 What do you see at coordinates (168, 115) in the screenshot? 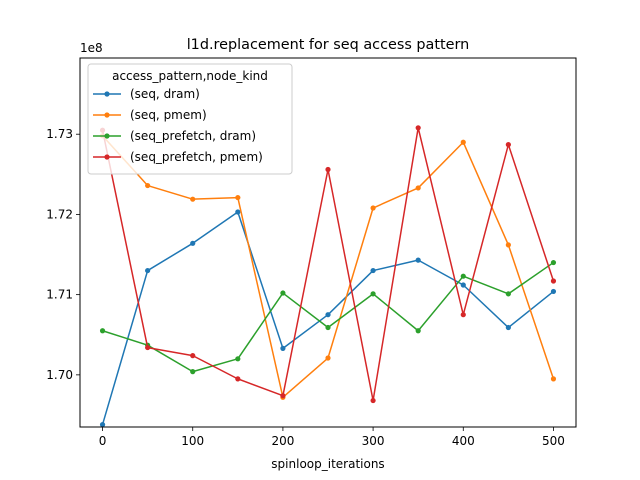
I see `legend-entry: (seq, pmem)` at bounding box center [168, 115].